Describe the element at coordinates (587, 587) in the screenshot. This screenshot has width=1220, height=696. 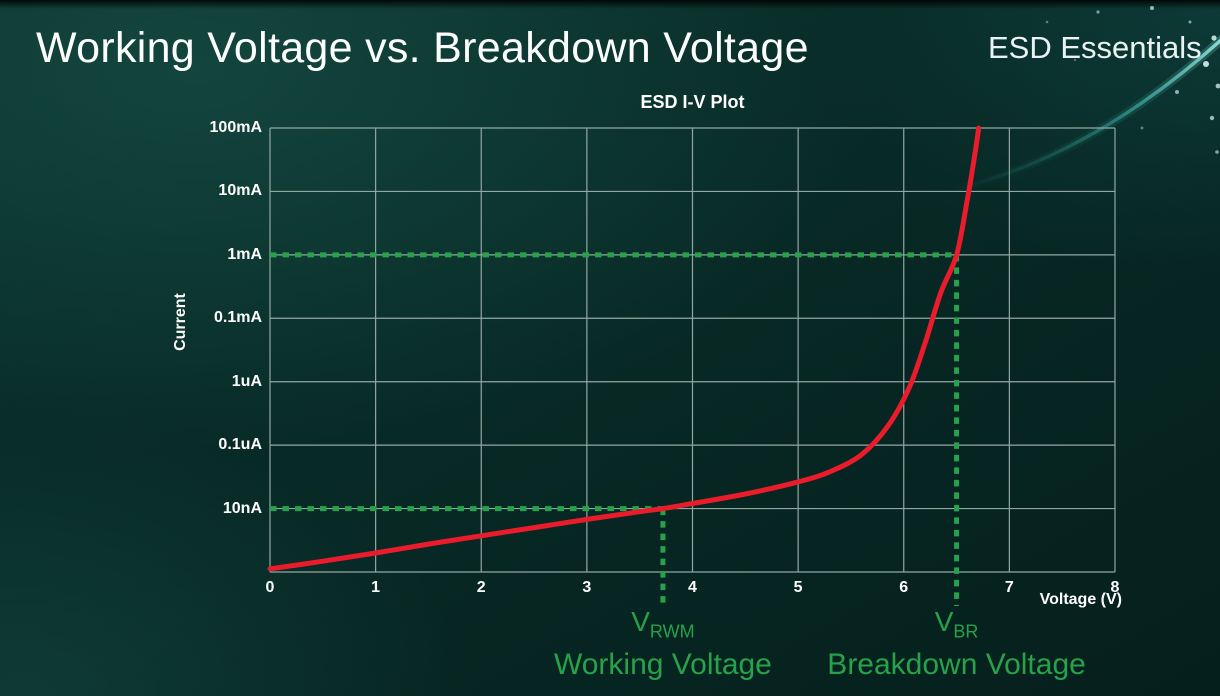
I see `x-tick-label: 3` at that location.